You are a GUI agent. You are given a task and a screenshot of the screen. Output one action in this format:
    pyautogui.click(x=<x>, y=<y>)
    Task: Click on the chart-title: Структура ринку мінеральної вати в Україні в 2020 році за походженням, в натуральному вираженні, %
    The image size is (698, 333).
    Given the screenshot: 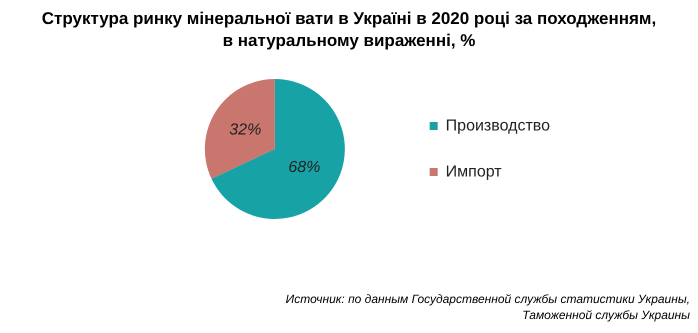 What is the action you would take?
    pyautogui.click(x=349, y=30)
    